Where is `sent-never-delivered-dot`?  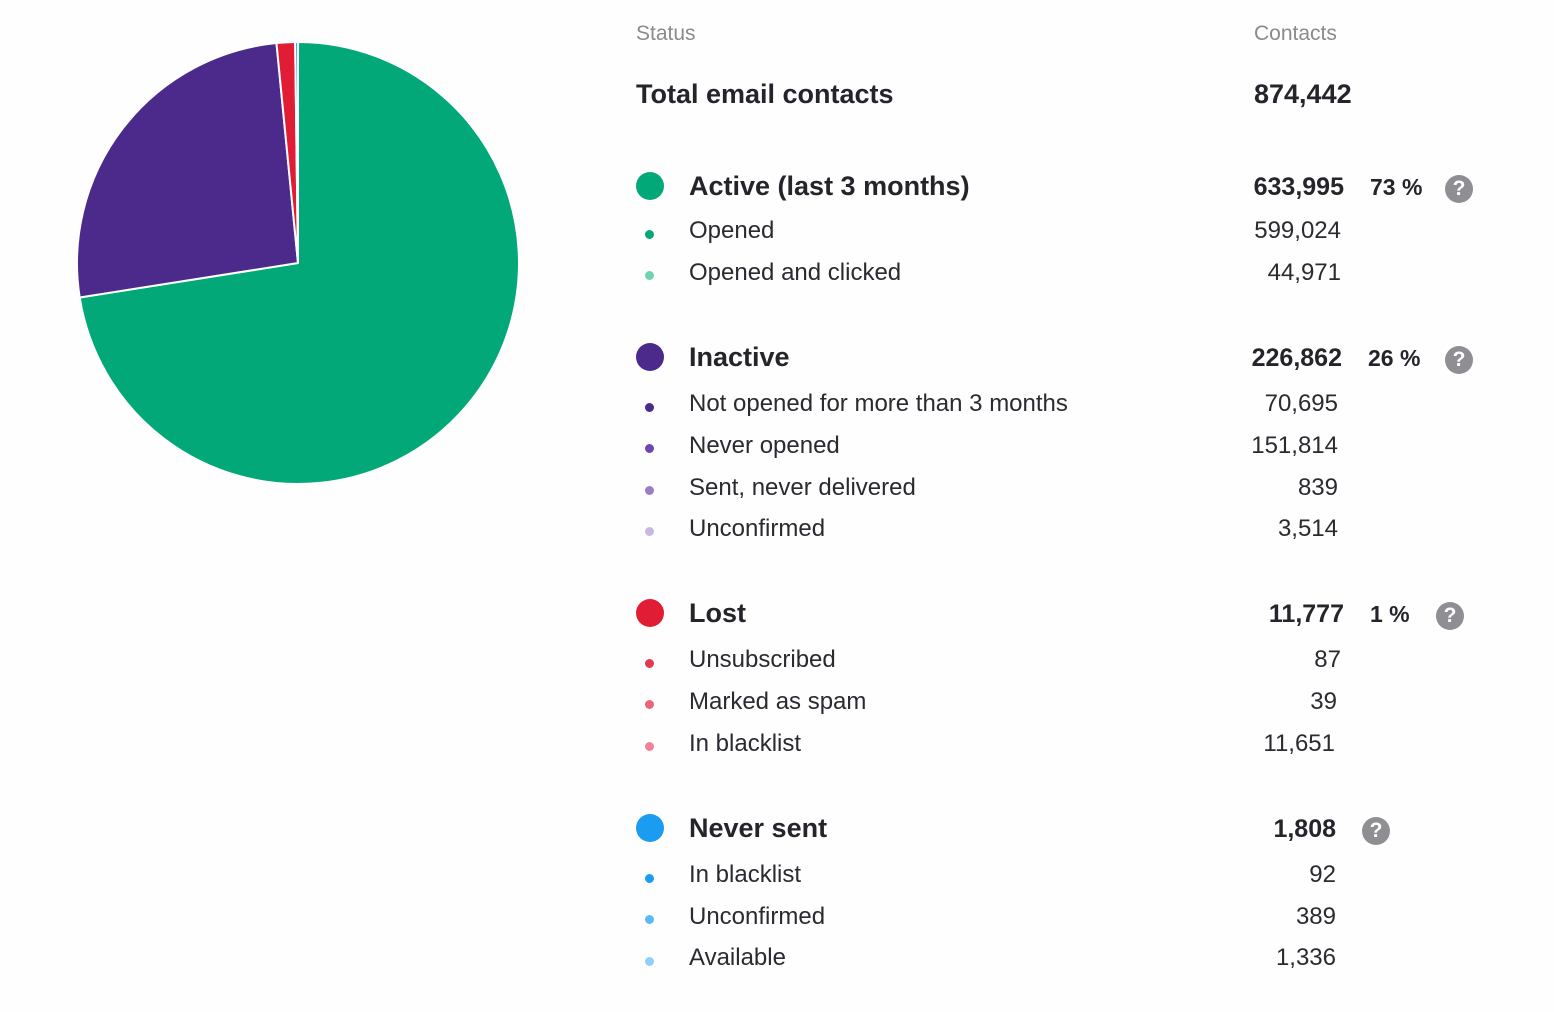
sent-never-delivered-dot is located at coordinates (649, 490).